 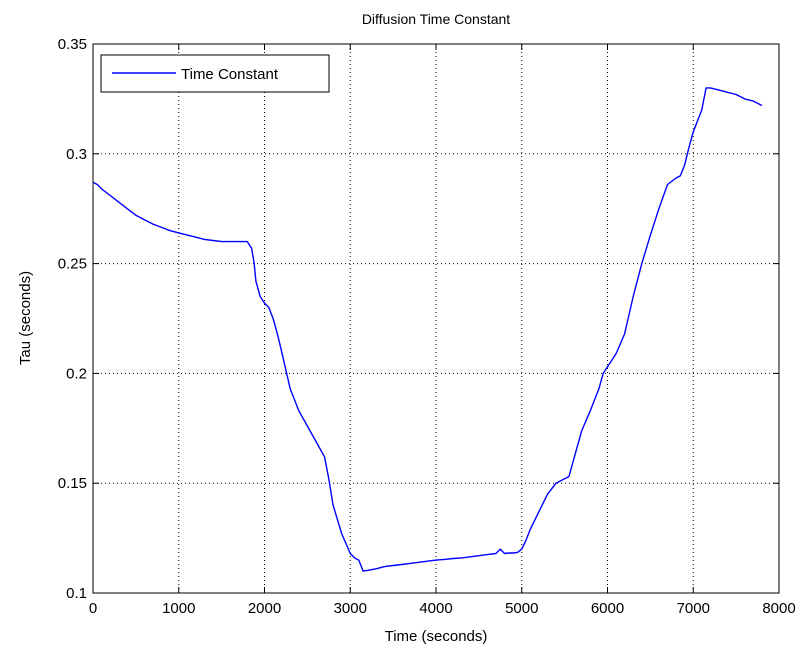 I want to click on y-tick-label: 0.35, so click(x=72, y=44).